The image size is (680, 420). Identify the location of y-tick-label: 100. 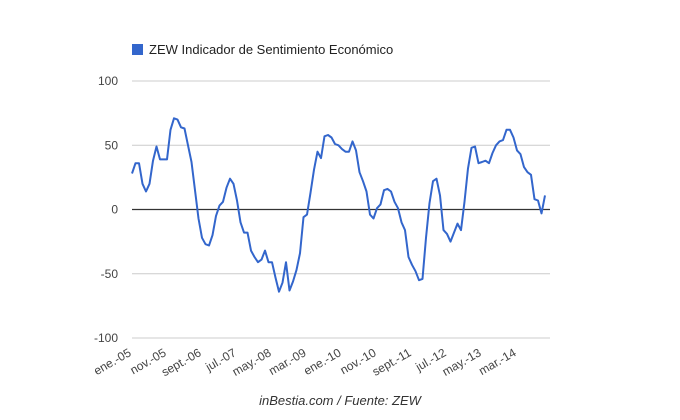
(108, 81).